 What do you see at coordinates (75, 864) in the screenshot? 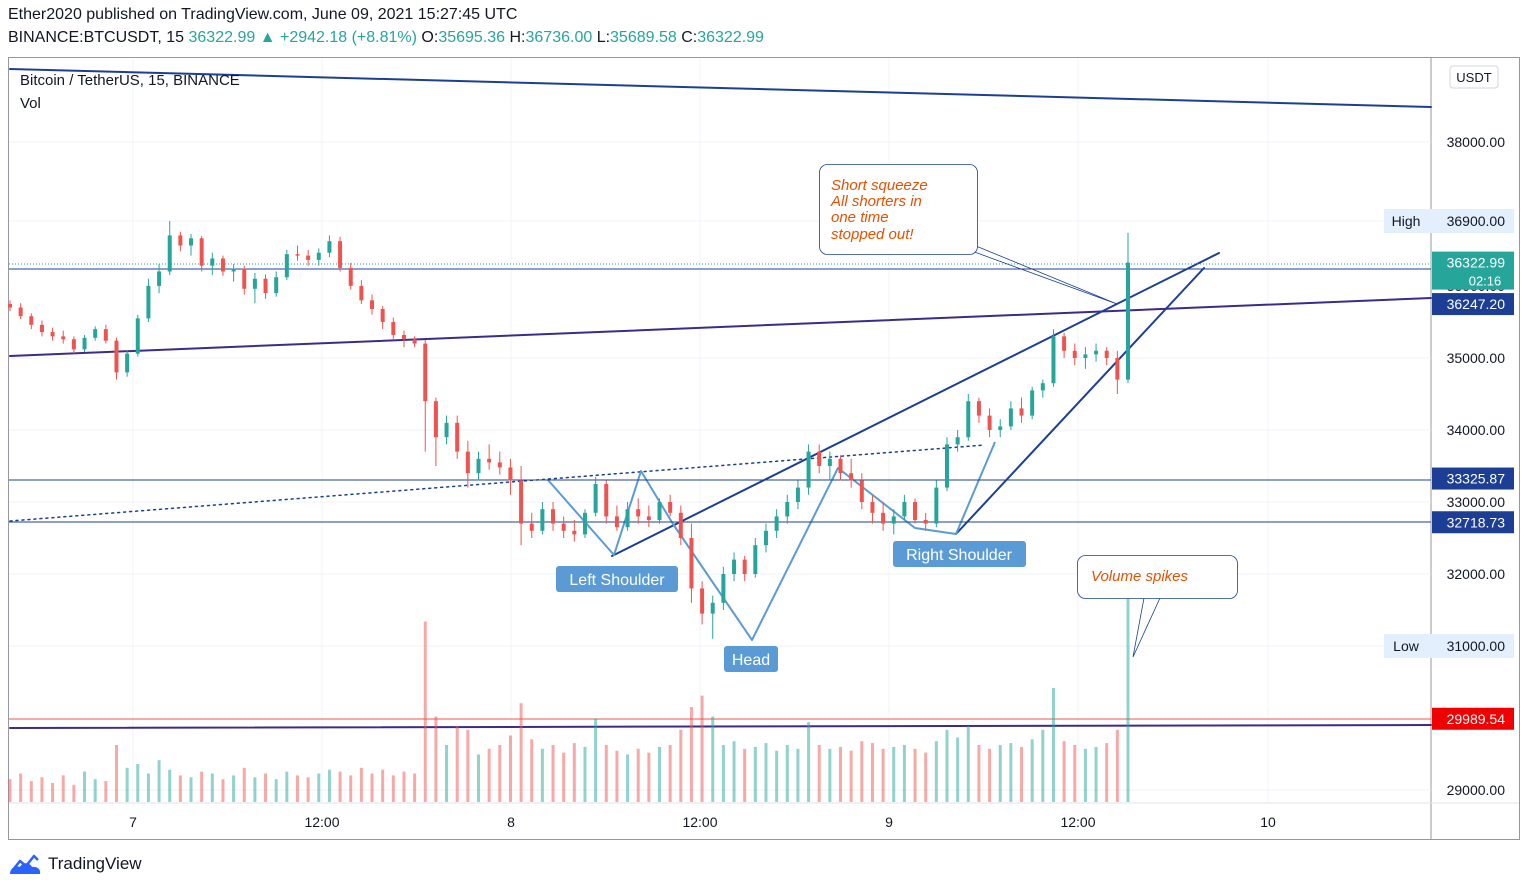
I see `tradingview-logo: TradingView` at bounding box center [75, 864].